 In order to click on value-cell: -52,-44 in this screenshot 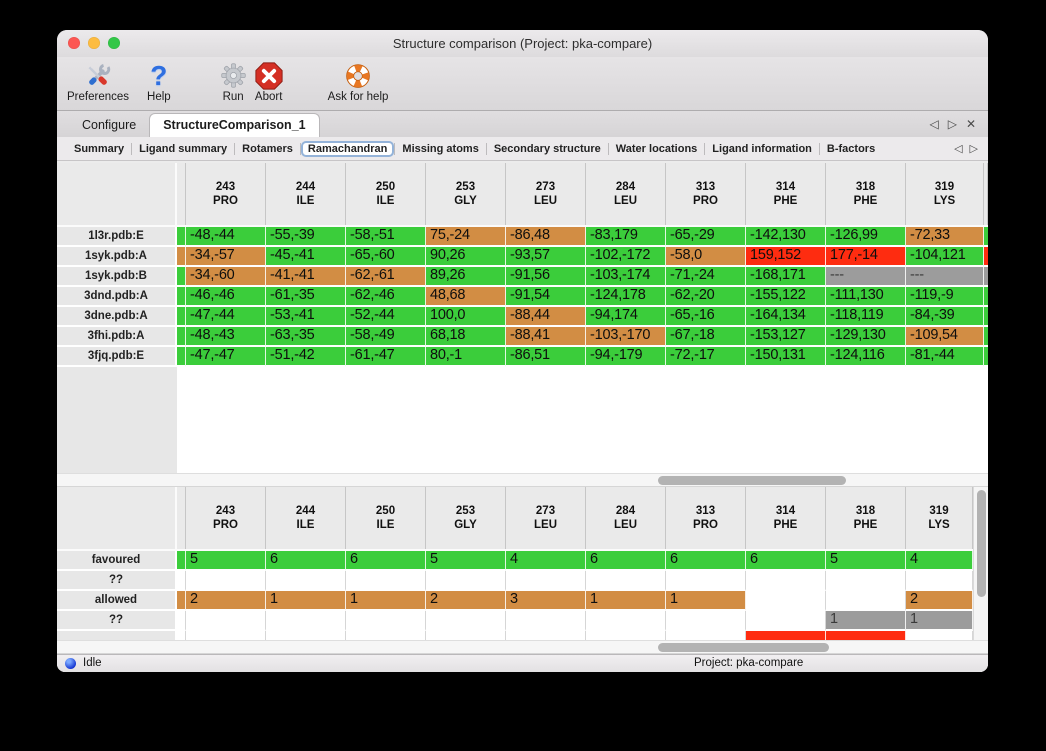, I will do `click(386, 317)`.